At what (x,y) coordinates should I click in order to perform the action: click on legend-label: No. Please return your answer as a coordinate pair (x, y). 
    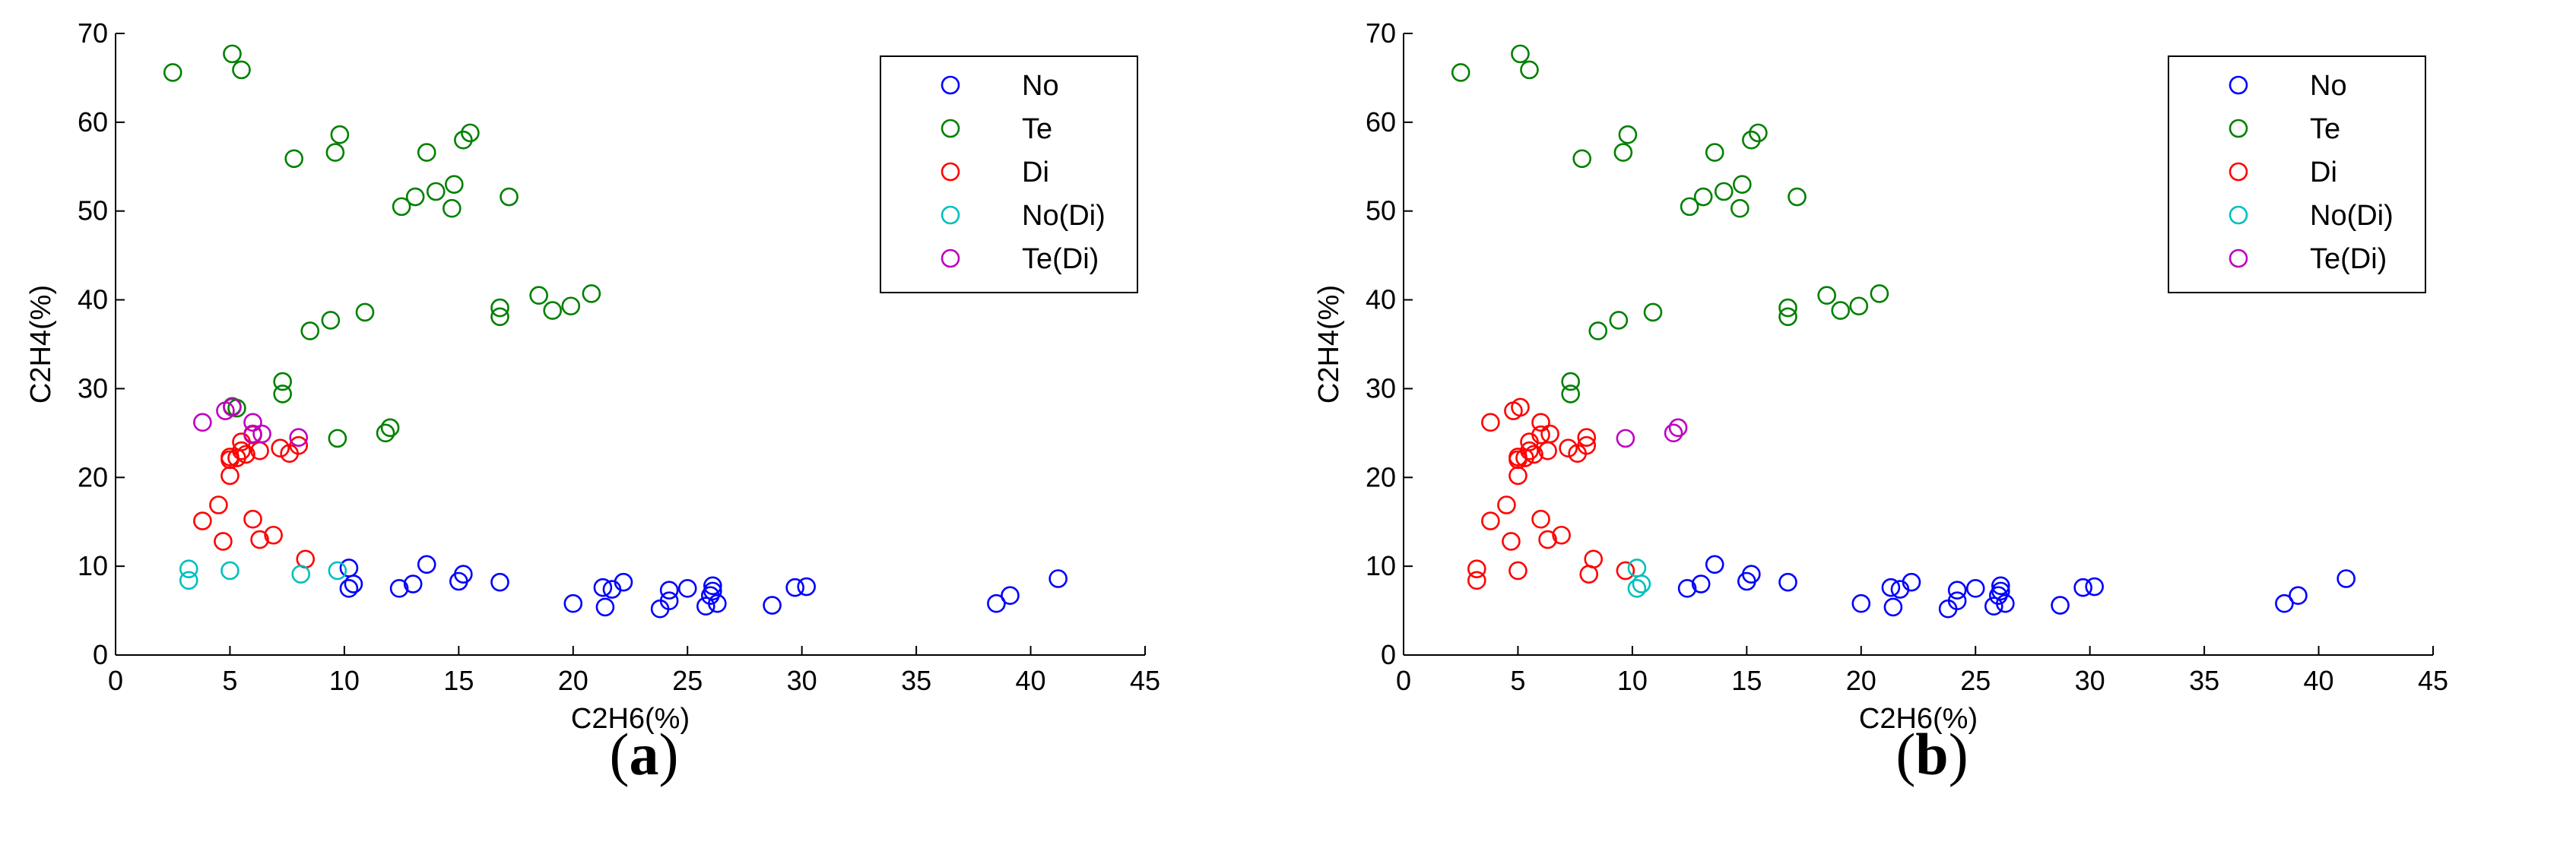
    Looking at the image, I should click on (1040, 86).